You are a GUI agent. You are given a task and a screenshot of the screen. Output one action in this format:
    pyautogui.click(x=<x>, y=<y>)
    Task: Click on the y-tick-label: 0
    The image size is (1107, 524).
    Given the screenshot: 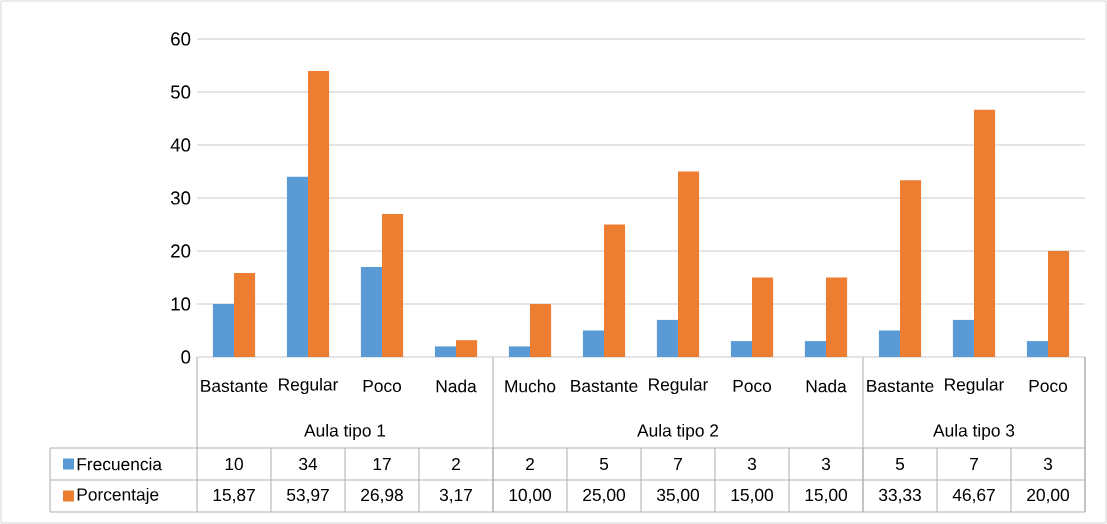 What is the action you would take?
    pyautogui.click(x=186, y=357)
    